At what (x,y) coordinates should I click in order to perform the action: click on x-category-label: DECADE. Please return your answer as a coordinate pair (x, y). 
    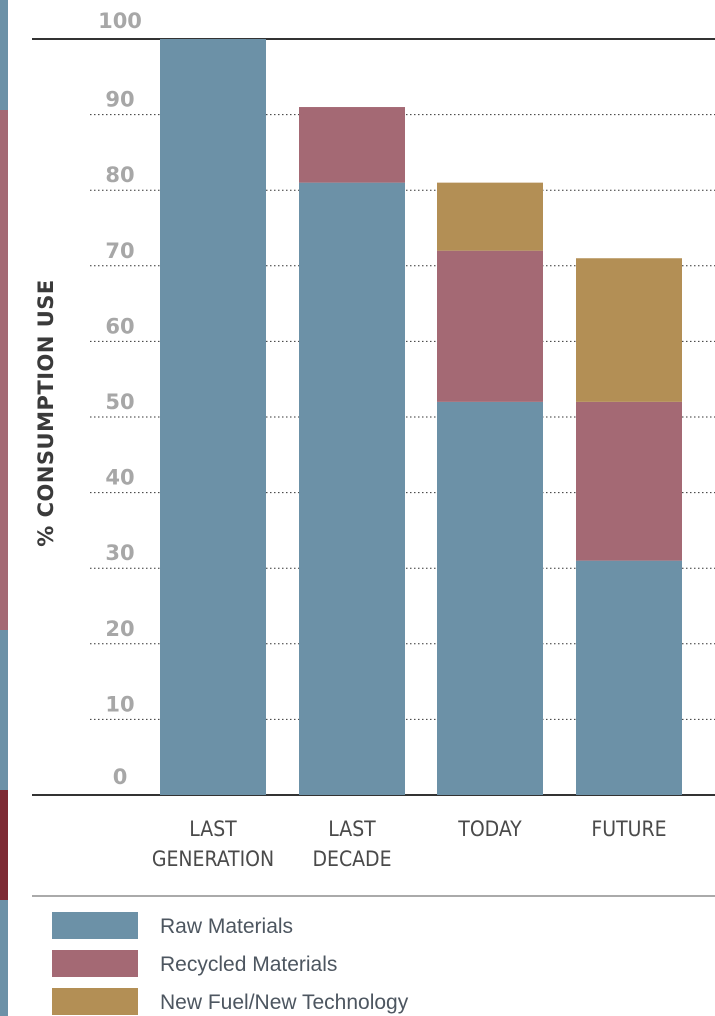
    Looking at the image, I should click on (351, 859).